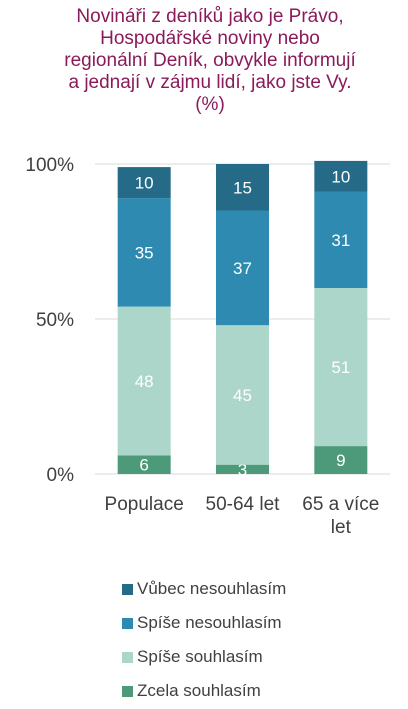 This screenshot has height=709, width=408. I want to click on legend-item: Spíše souhlasím, so click(204, 657).